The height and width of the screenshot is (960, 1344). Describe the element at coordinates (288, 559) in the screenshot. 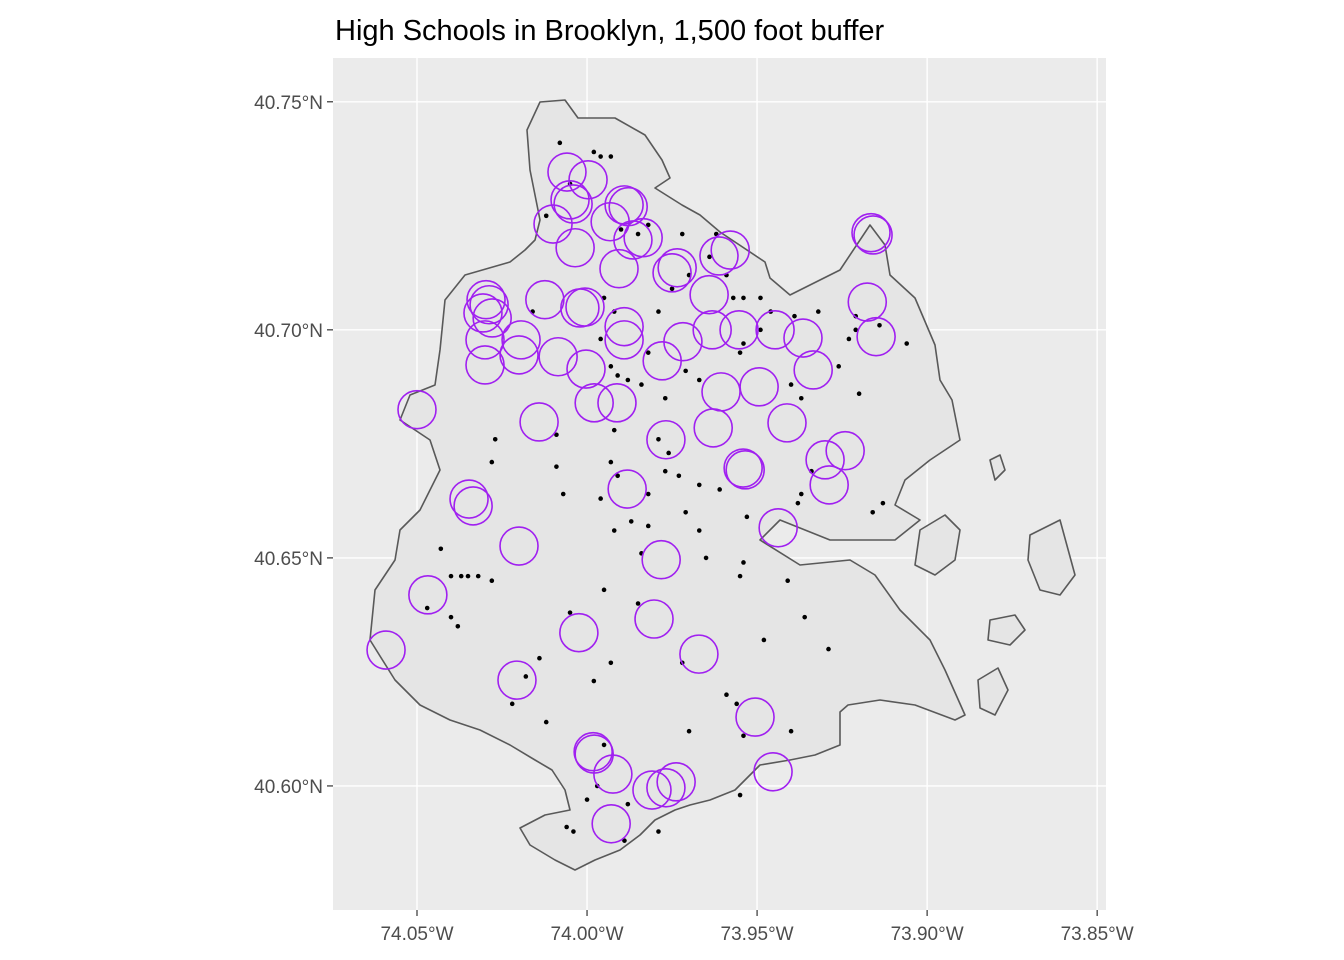

I see `y-tick-label: 40.65°N` at that location.